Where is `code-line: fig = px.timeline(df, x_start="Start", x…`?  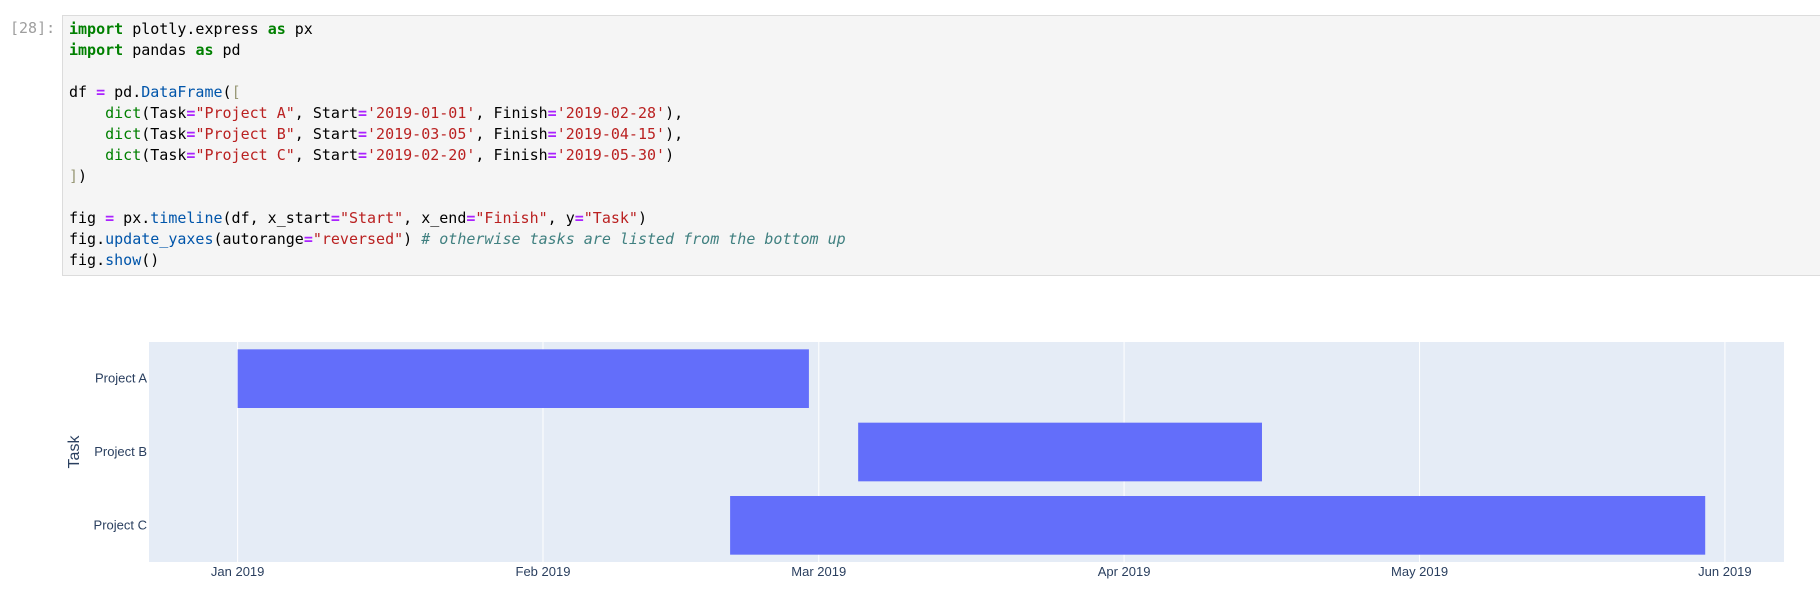 code-line: fig = px.timeline(df, x_start="Start", x… is located at coordinates (944, 218).